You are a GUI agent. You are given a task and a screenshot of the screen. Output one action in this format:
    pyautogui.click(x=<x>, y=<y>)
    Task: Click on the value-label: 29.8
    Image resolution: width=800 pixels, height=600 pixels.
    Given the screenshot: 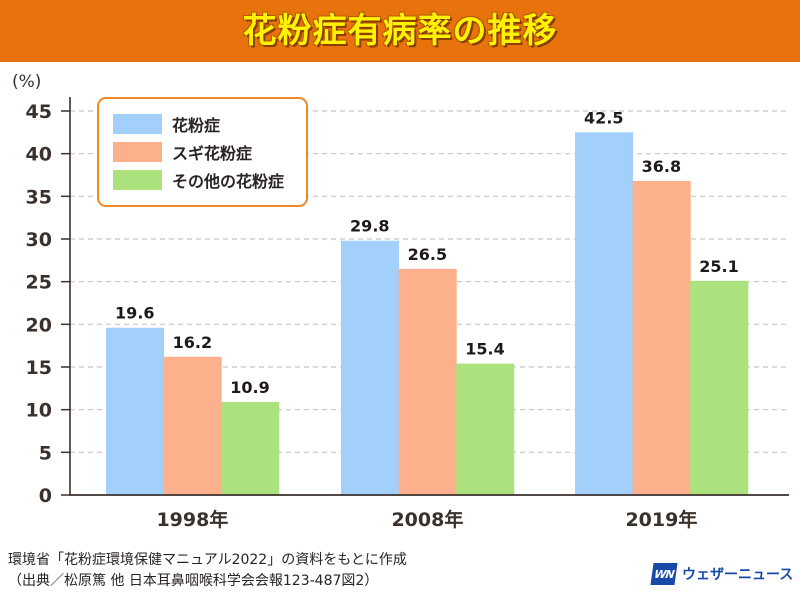 What is the action you would take?
    pyautogui.click(x=369, y=226)
    